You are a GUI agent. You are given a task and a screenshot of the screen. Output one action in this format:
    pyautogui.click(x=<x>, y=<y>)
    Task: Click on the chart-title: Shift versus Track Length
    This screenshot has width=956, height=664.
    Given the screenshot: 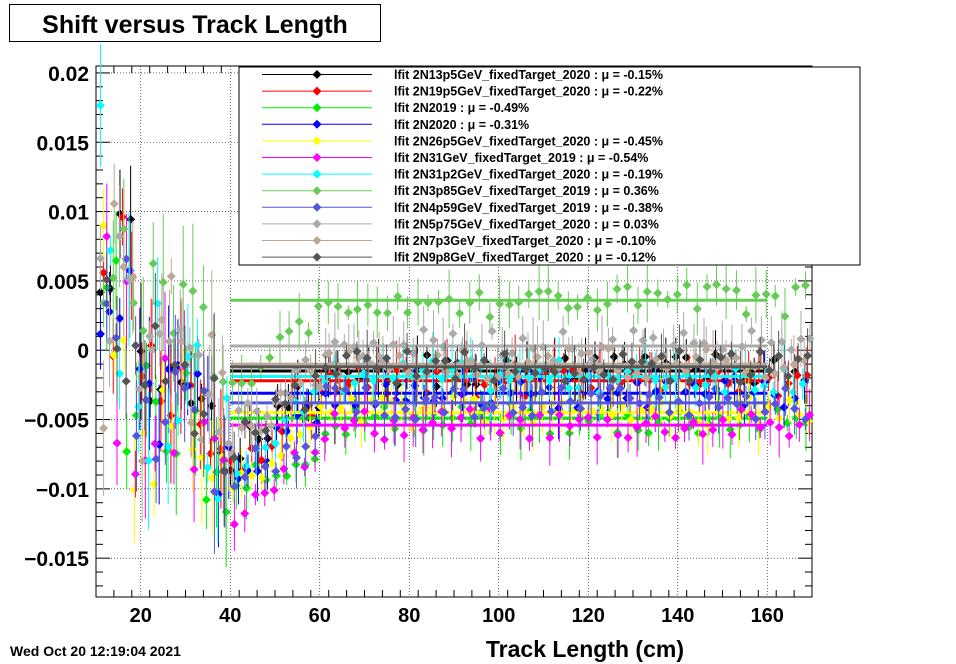 What is the action you would take?
    pyautogui.click(x=195, y=25)
    